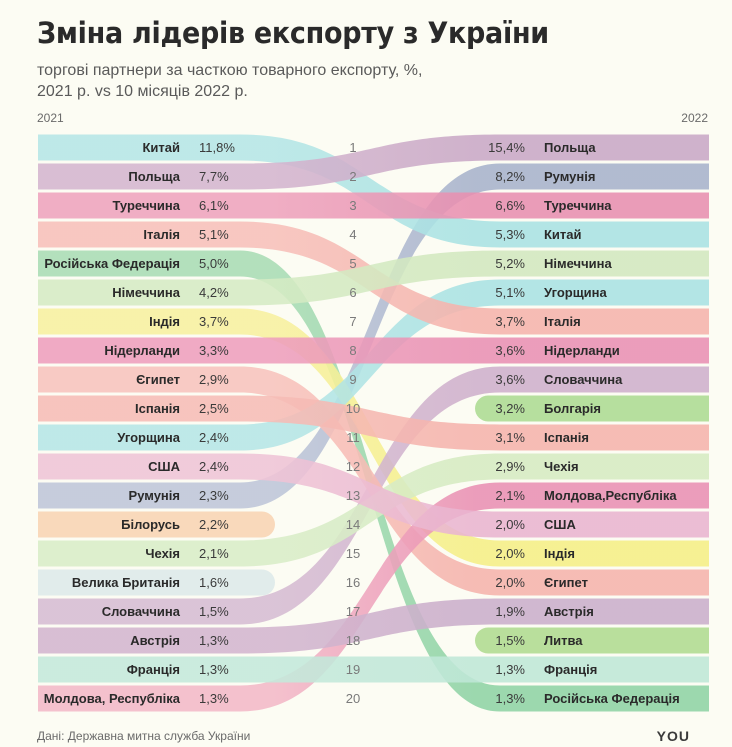  Describe the element at coordinates (578, 205) in the screenshot. I see `right-country-3: Туреччина` at that location.